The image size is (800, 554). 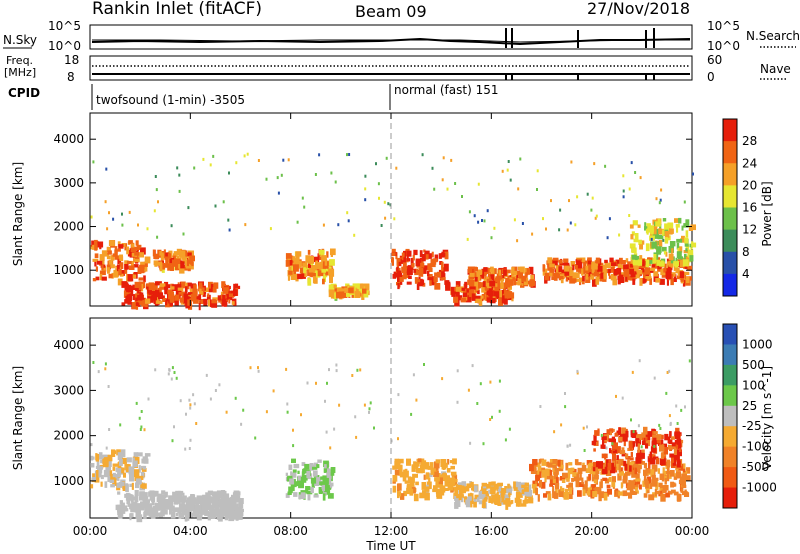 I want to click on velocity-colorbar-tick: 25, so click(x=749, y=406).